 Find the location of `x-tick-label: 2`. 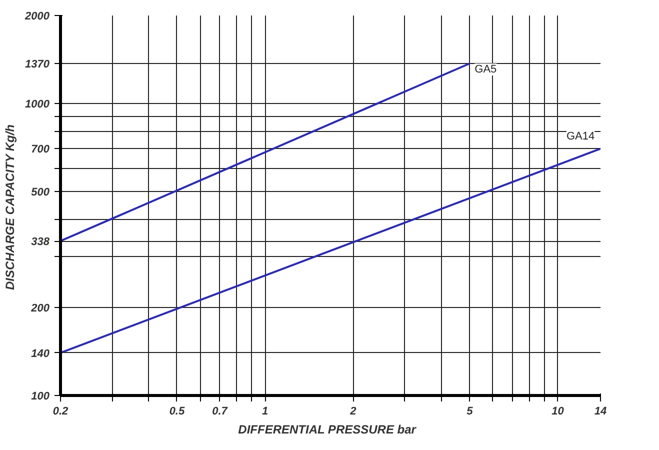

x-tick-label: 2 is located at coordinates (352, 412).